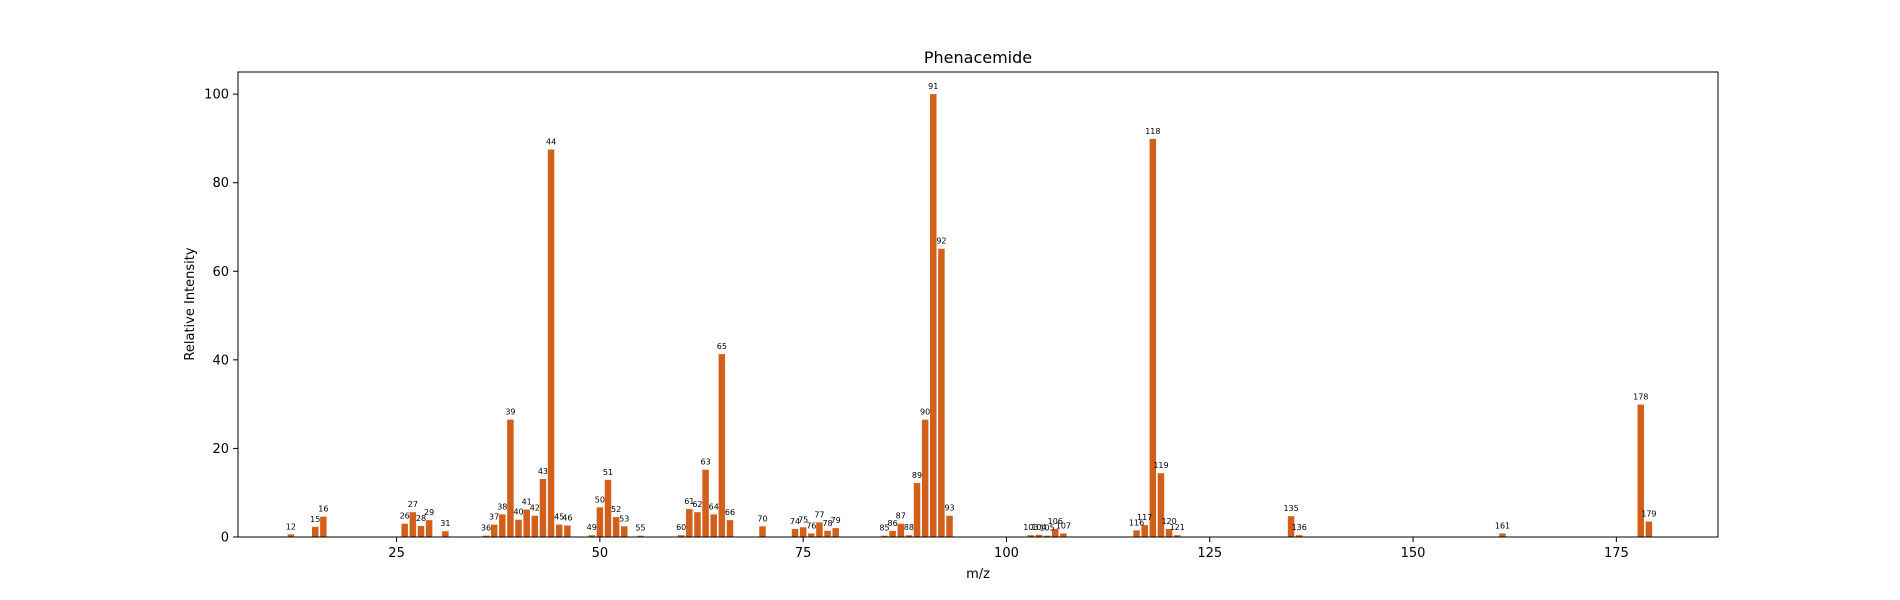 The height and width of the screenshot is (600, 1900). What do you see at coordinates (803, 519) in the screenshot?
I see `bar-label-mz-75: 75` at bounding box center [803, 519].